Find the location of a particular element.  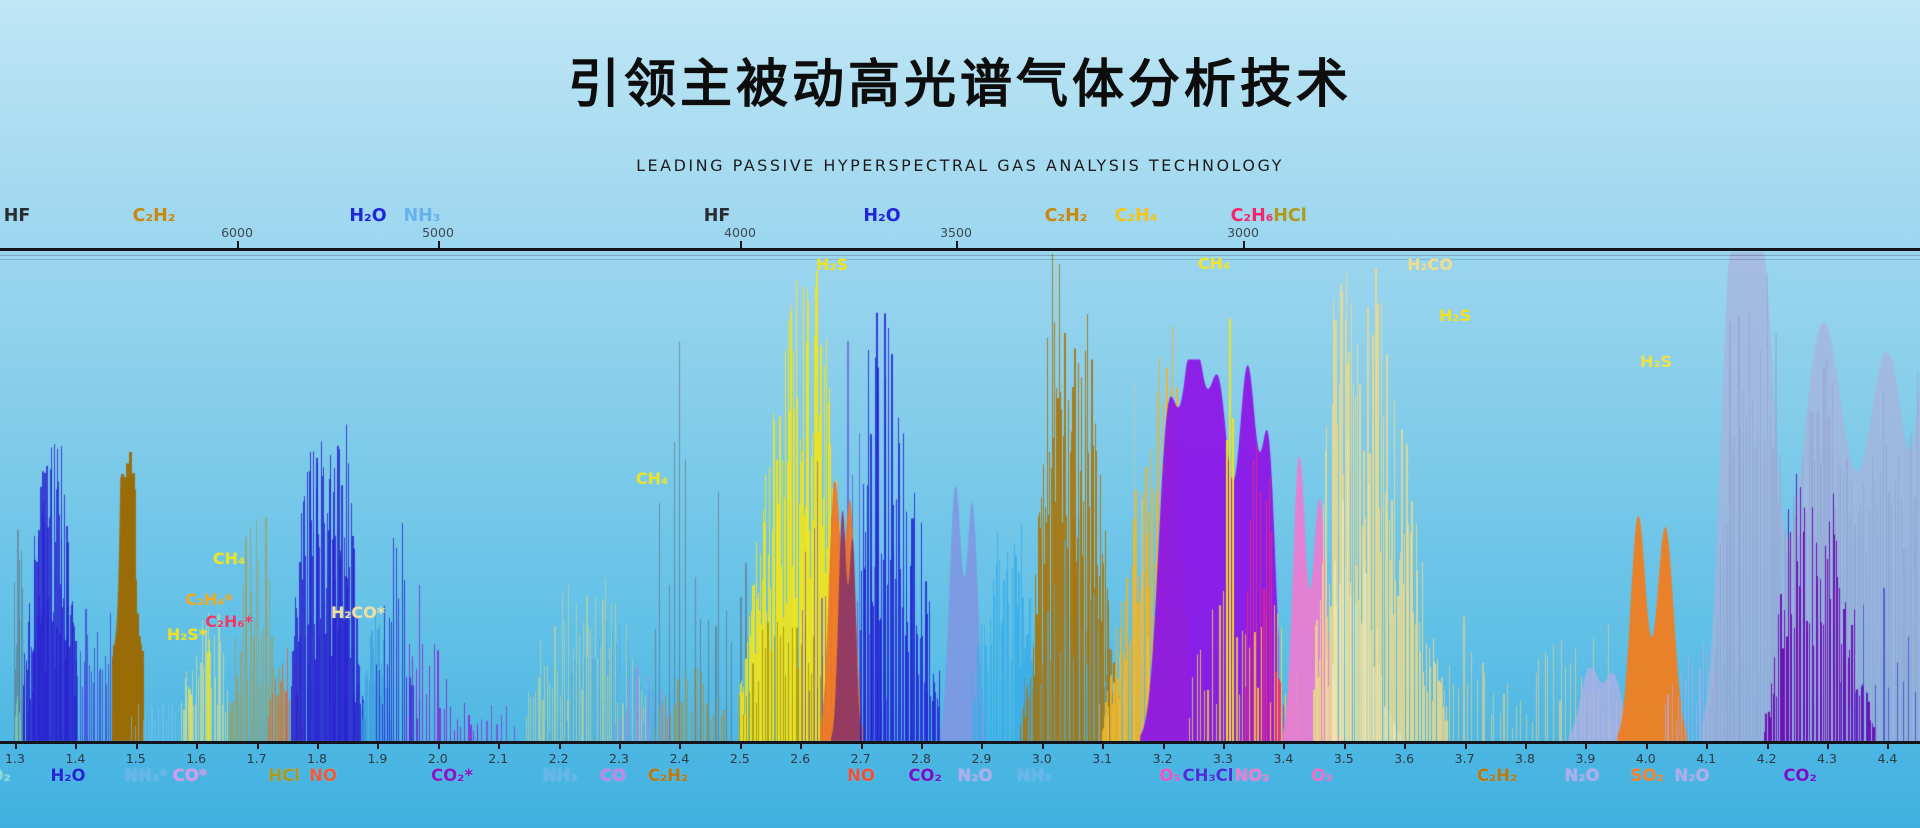

wavelength-tick-label: 2.2 is located at coordinates (558, 758).